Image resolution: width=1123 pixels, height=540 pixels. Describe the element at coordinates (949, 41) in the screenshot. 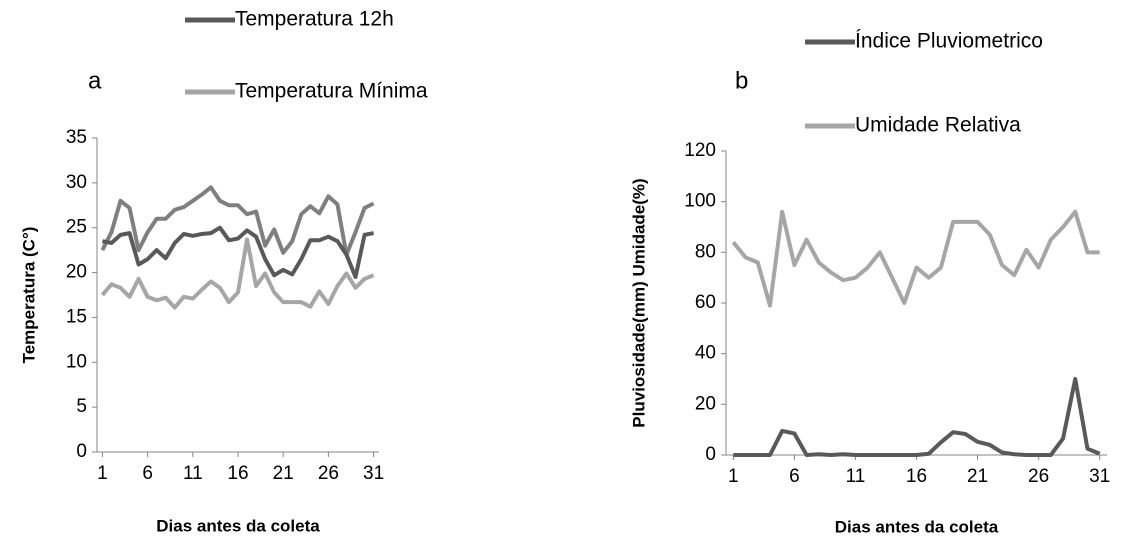

I see `legend-label: Índice Pluviometrico` at that location.